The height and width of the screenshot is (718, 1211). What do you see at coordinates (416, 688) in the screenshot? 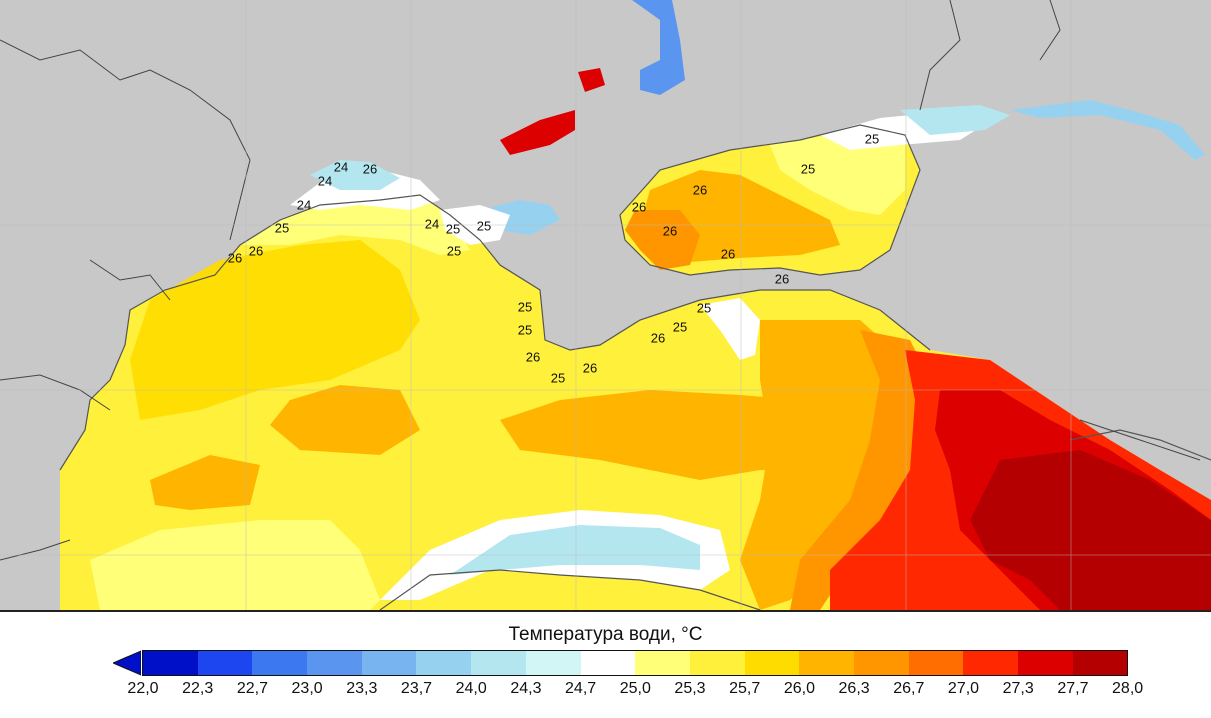
I see `colorbar-tick-label: 23,7` at bounding box center [416, 688].